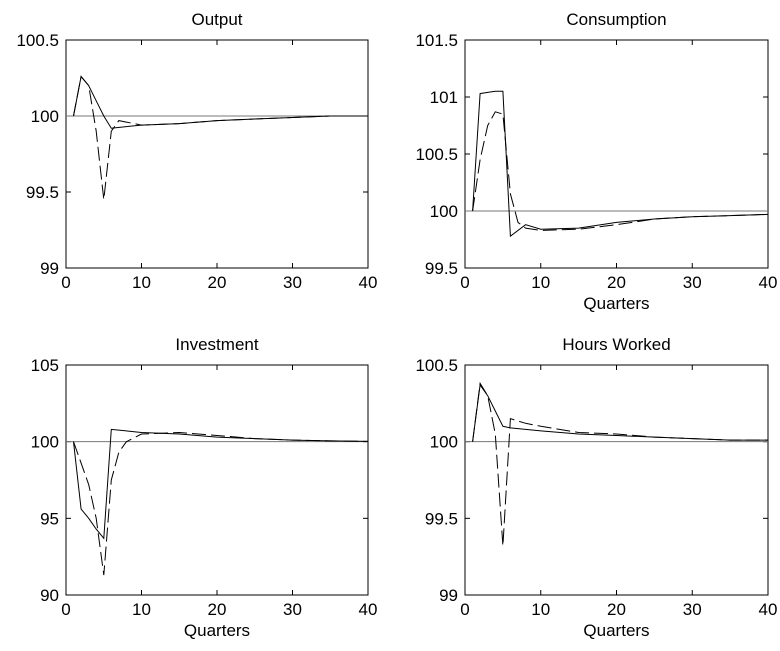 Image resolution: width=780 pixels, height=651 pixels. What do you see at coordinates (616, 344) in the screenshot?
I see `chart-title: Hours Worked` at bounding box center [616, 344].